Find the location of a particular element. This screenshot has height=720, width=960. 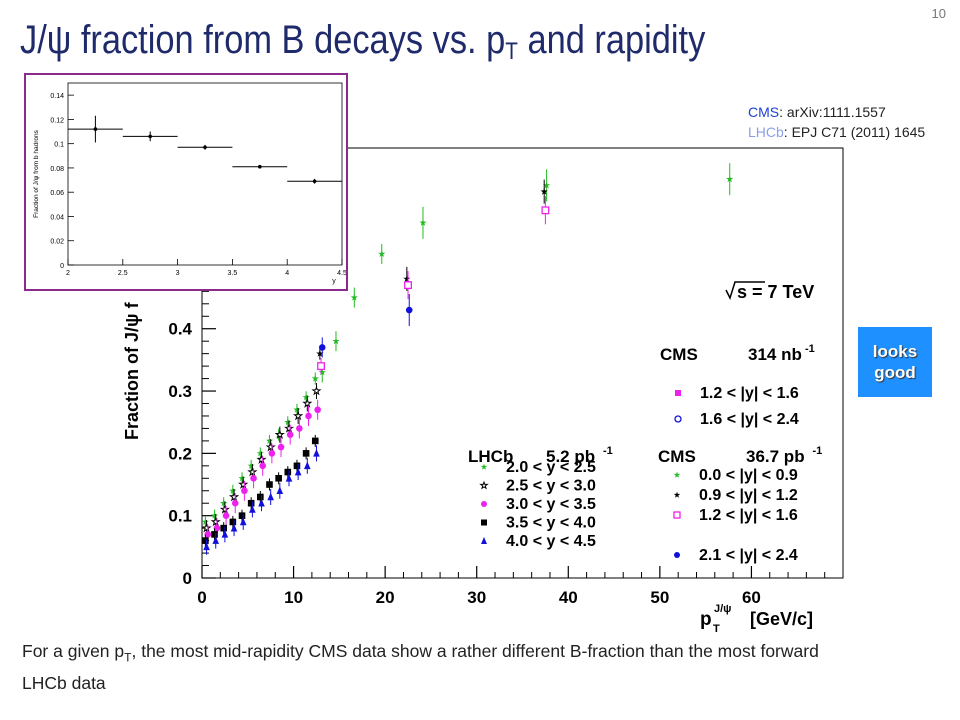

inset-frame is located at coordinates (205, 174).